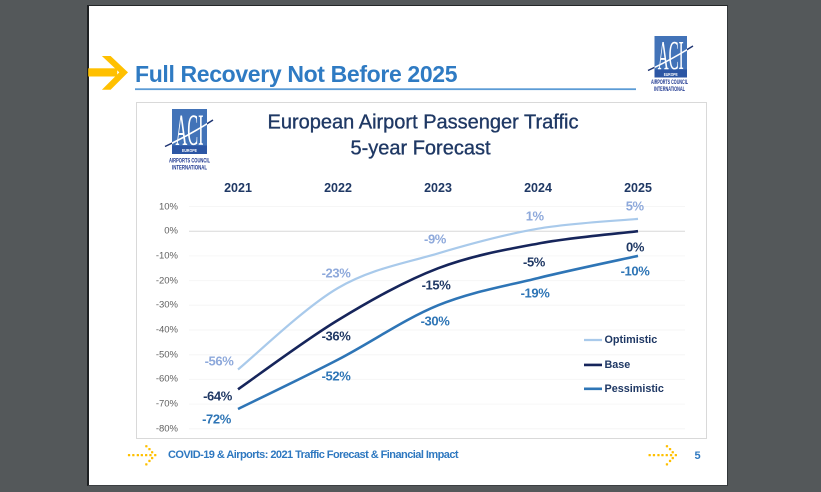 This screenshot has height=492, width=821. I want to click on svg-text: ACI, so click(190, 130).